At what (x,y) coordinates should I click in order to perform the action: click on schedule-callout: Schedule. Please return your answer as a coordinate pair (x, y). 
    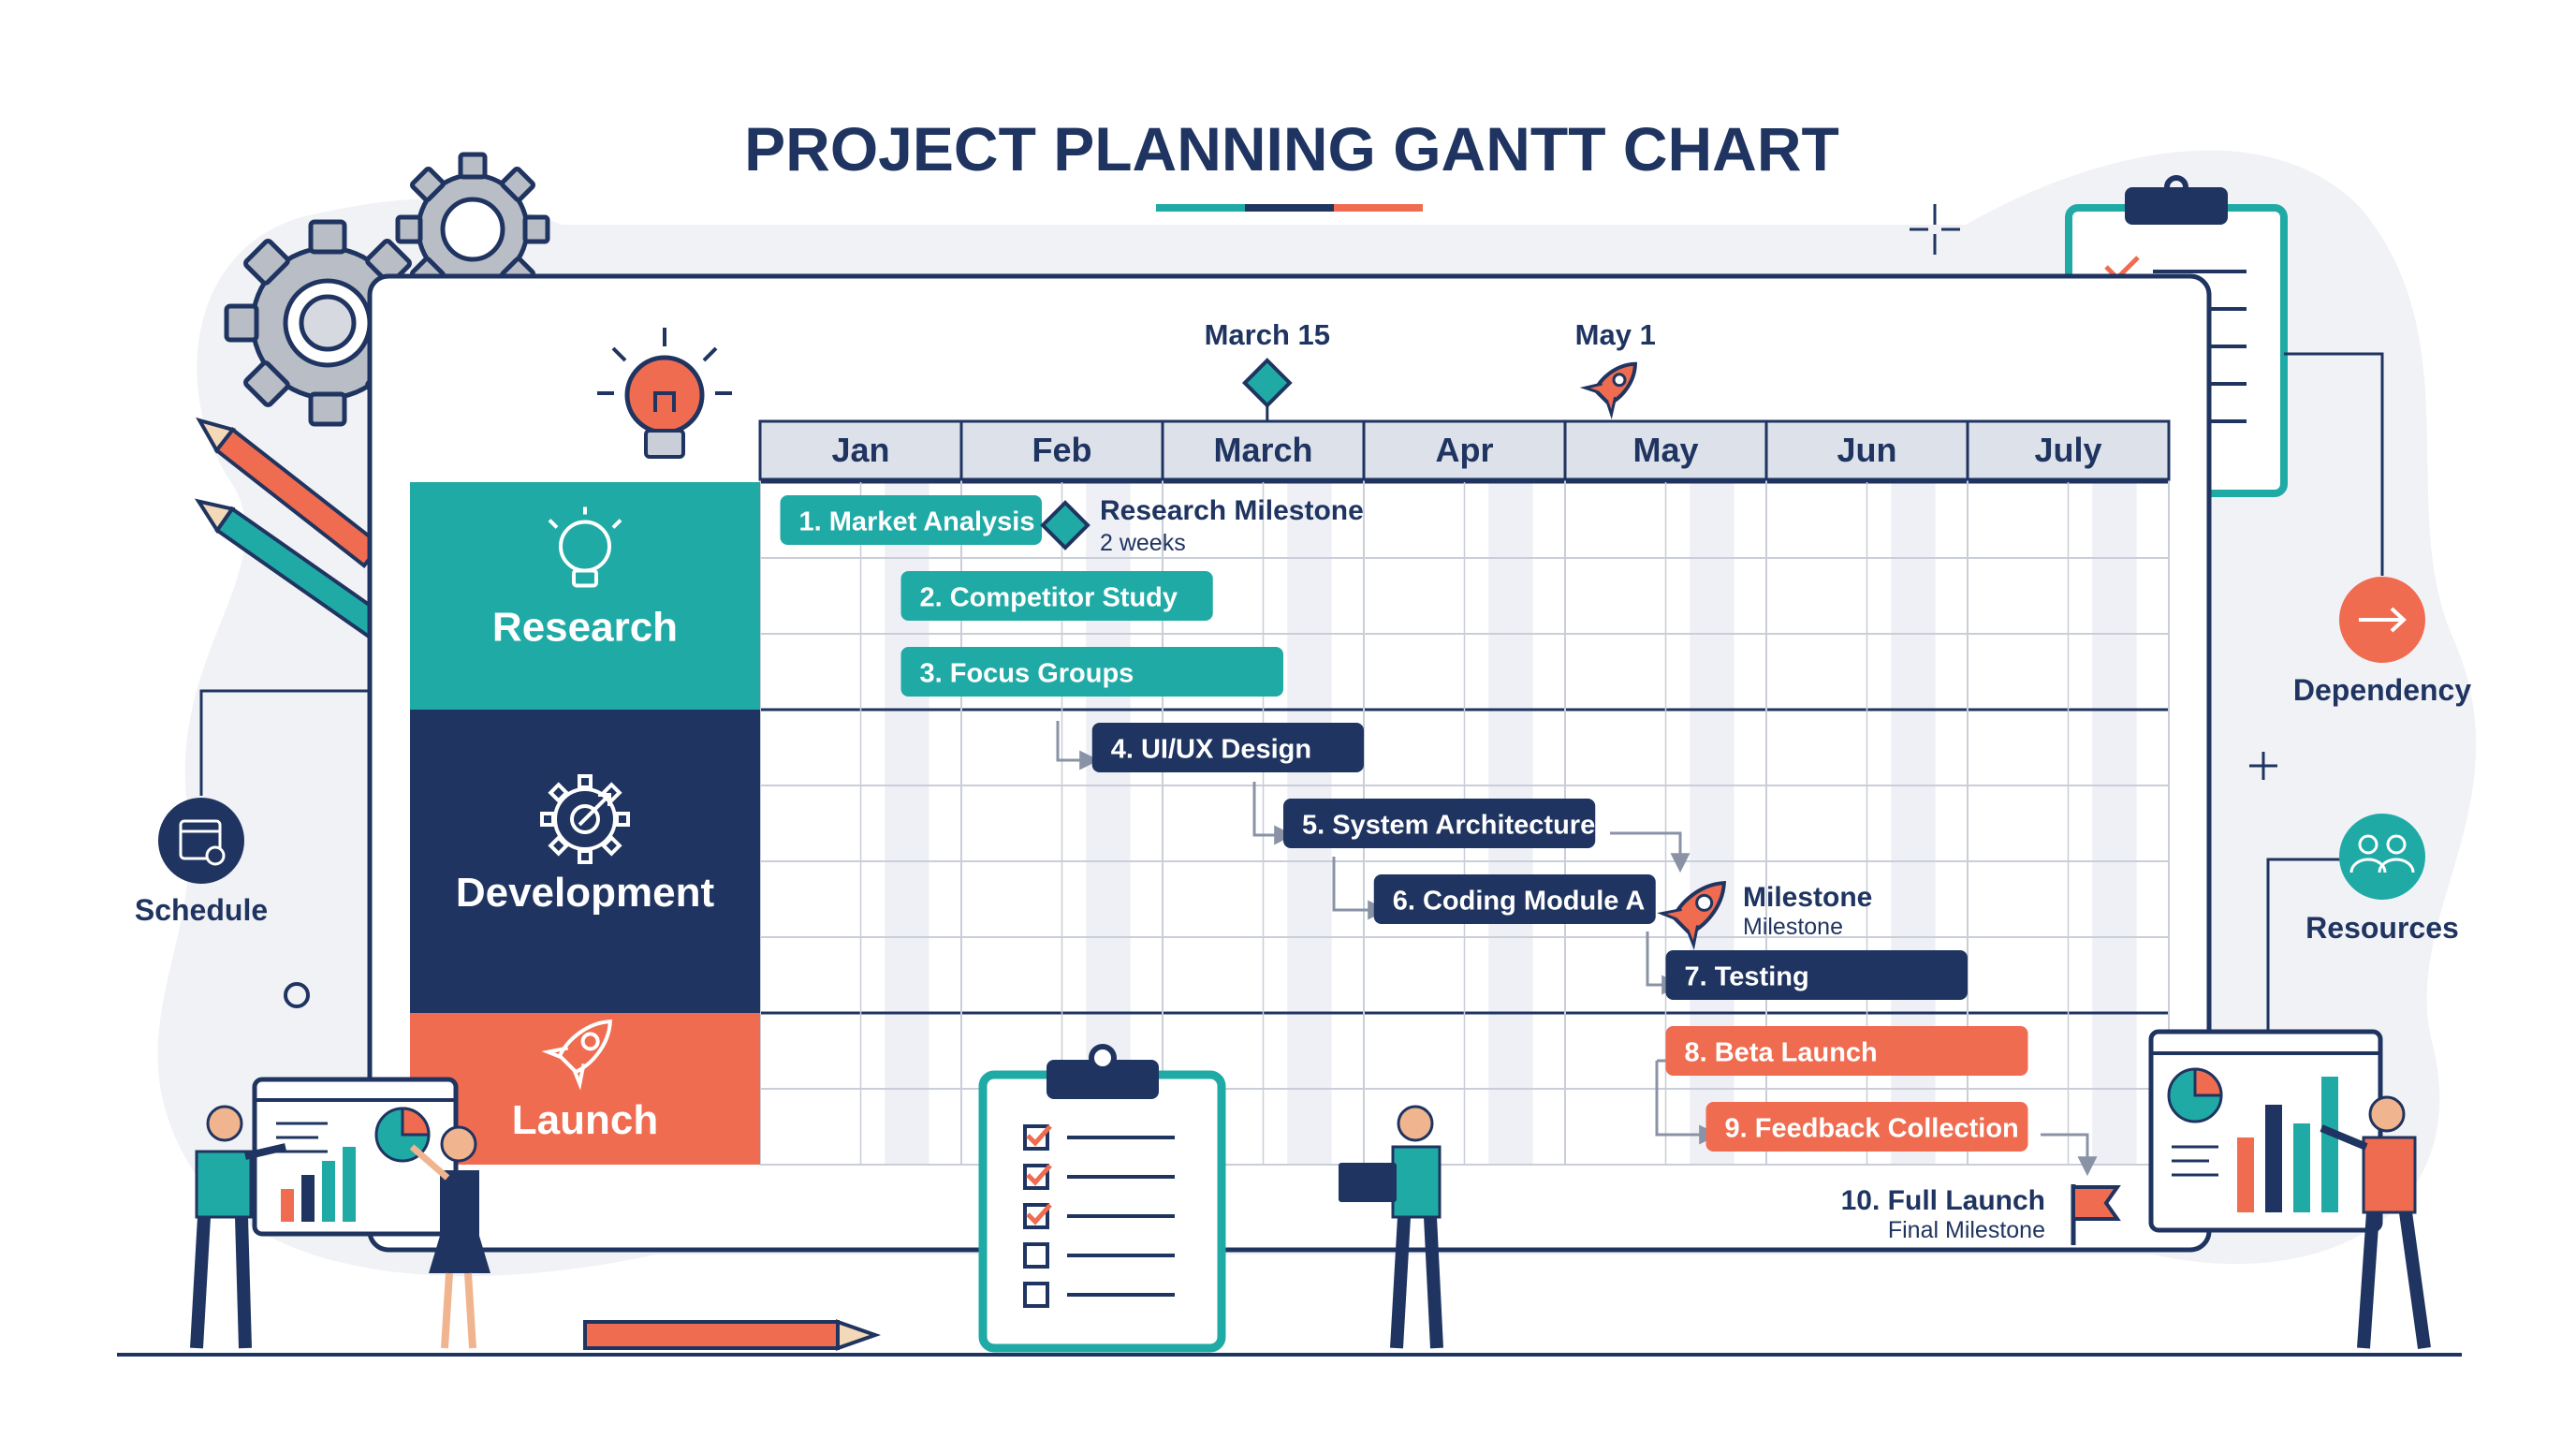
    Looking at the image, I should click on (252, 808).